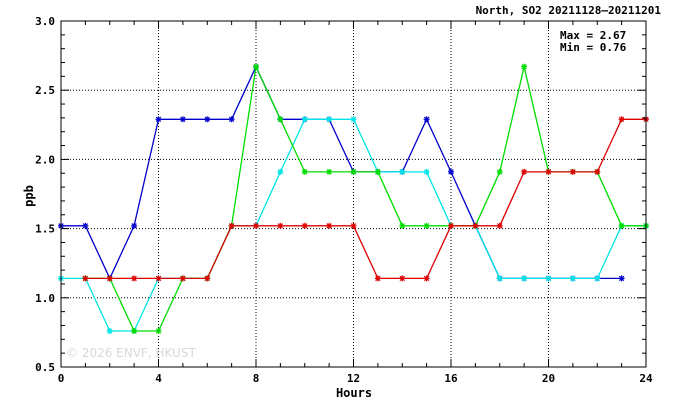  What do you see at coordinates (61, 378) in the screenshot?
I see `x-tick-label: 0` at bounding box center [61, 378].